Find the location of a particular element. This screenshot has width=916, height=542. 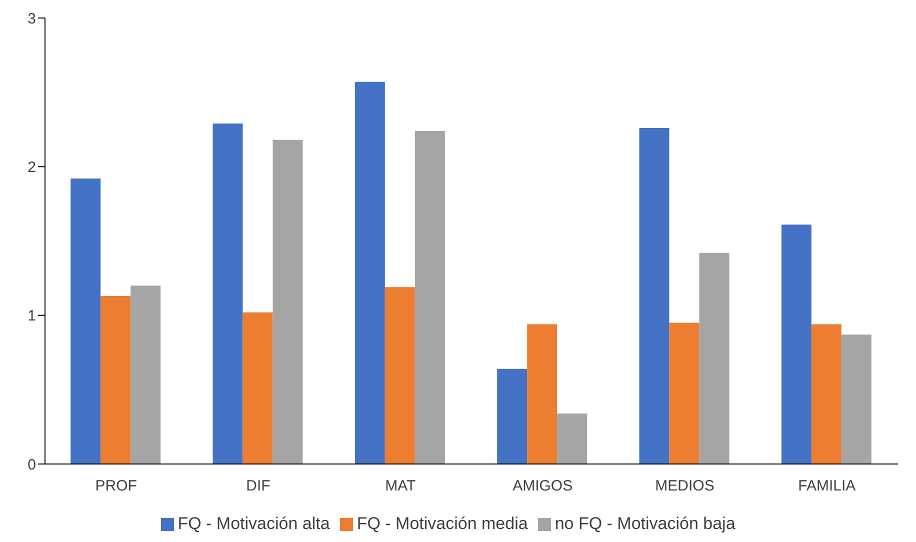

x-tick-label: MEDIOS is located at coordinates (684, 486).